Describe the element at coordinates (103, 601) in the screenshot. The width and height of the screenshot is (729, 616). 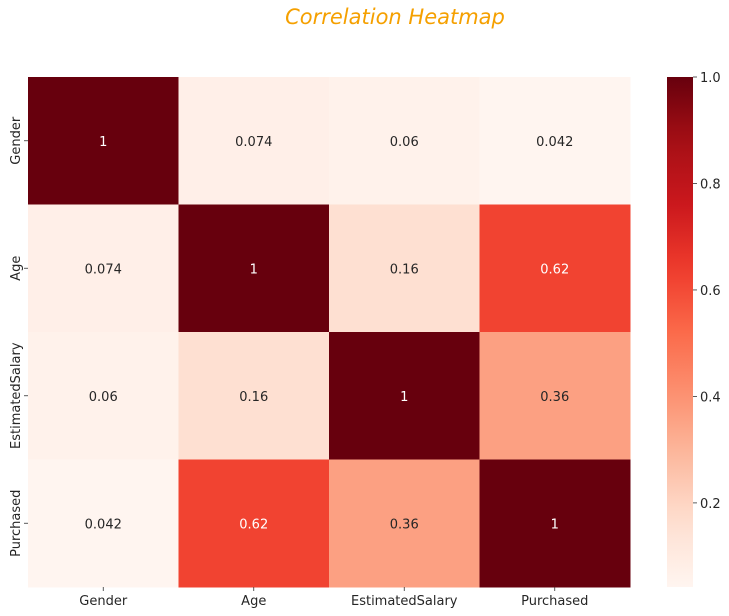
I see `x-tick-label: Gender` at that location.